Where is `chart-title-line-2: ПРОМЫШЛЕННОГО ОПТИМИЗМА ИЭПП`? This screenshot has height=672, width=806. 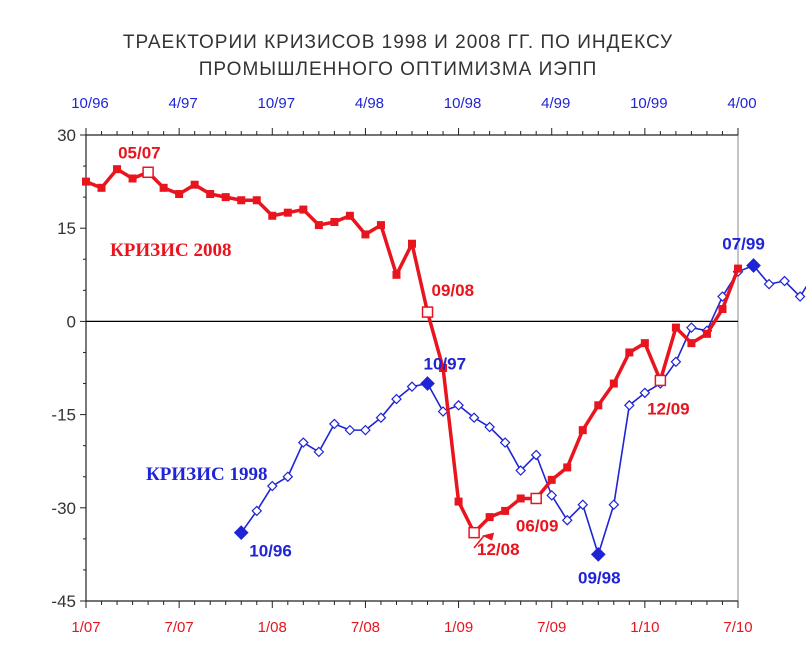 chart-title-line-2: ПРОМЫШЛЕННОГО ОПТИМИЗМА ИЭПП is located at coordinates (398, 69).